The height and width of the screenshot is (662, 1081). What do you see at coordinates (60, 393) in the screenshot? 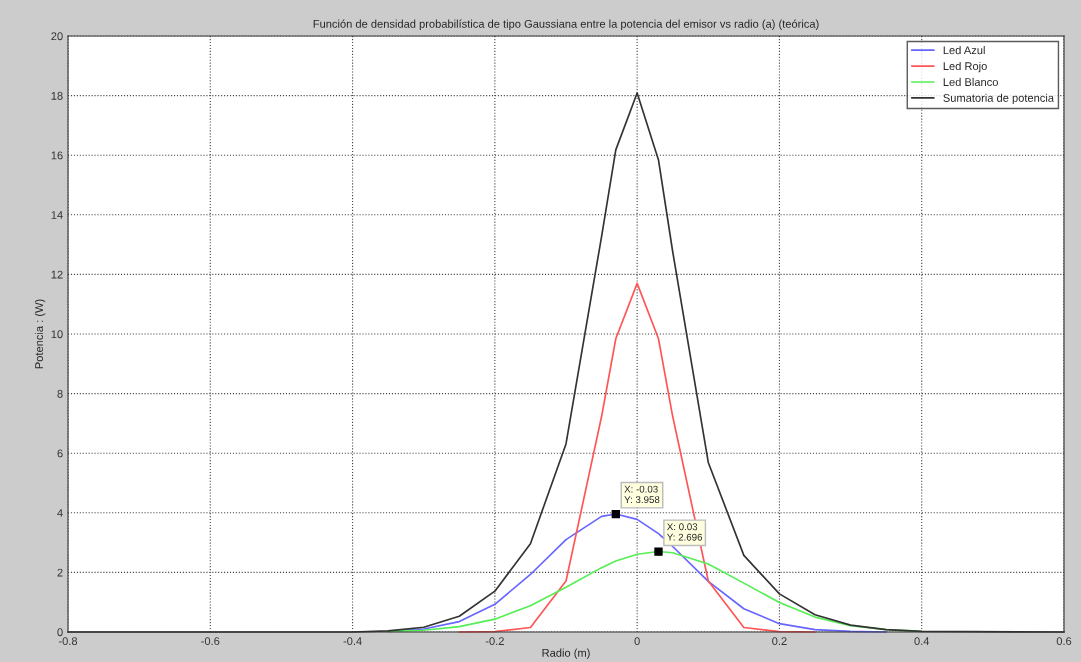
I see `y-tick-label: 8` at bounding box center [60, 393].